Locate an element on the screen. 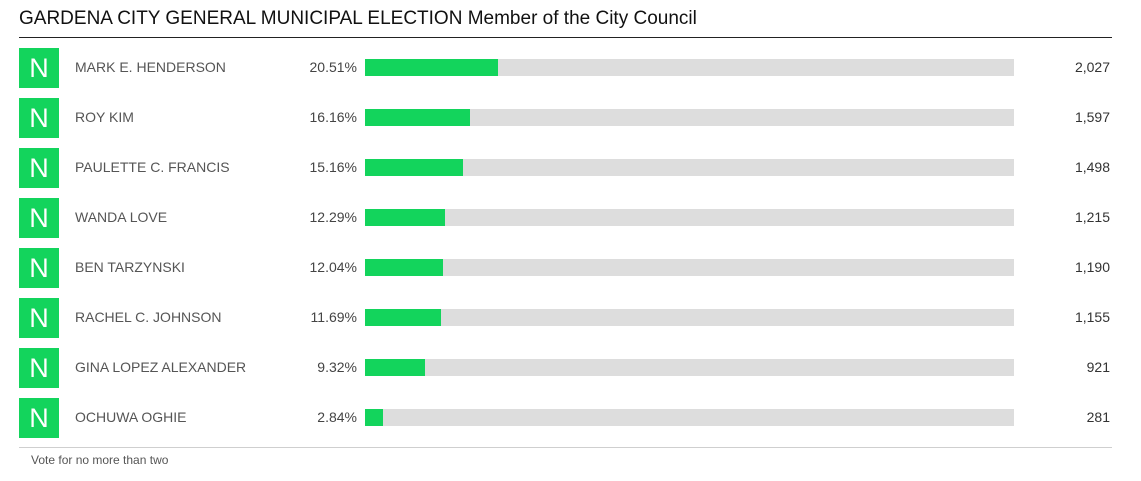 The image size is (1141, 481). result-row: N MARK E. HENDERSON 20.51% 2,027 is located at coordinates (565, 67).